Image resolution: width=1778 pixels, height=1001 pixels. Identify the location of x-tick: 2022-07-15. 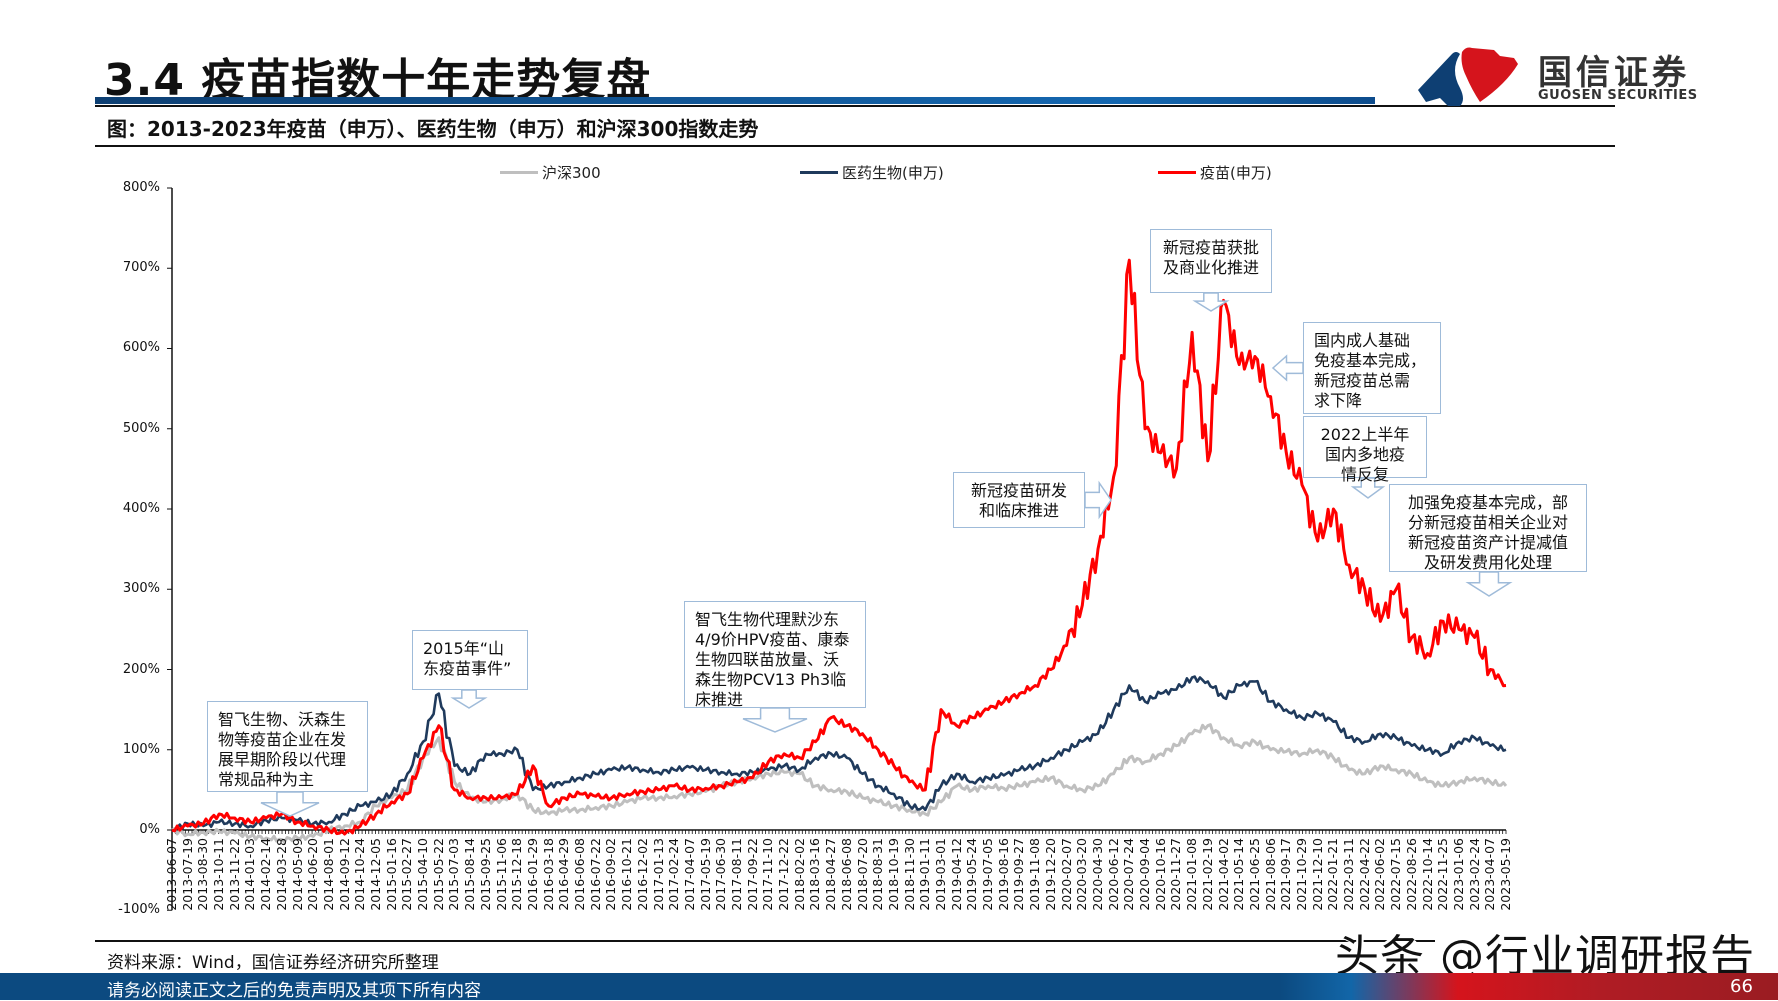
(1396, 874).